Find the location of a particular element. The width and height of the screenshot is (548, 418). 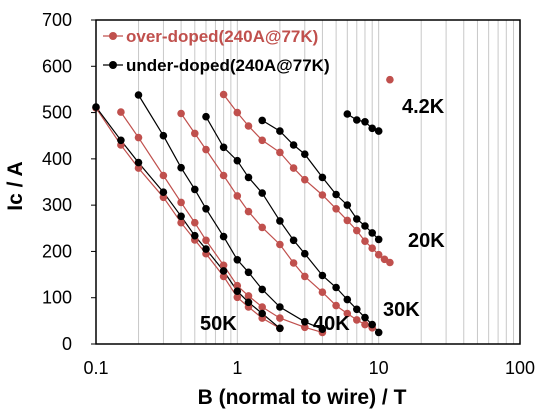

annotation-30K: 30K is located at coordinates (401, 310).